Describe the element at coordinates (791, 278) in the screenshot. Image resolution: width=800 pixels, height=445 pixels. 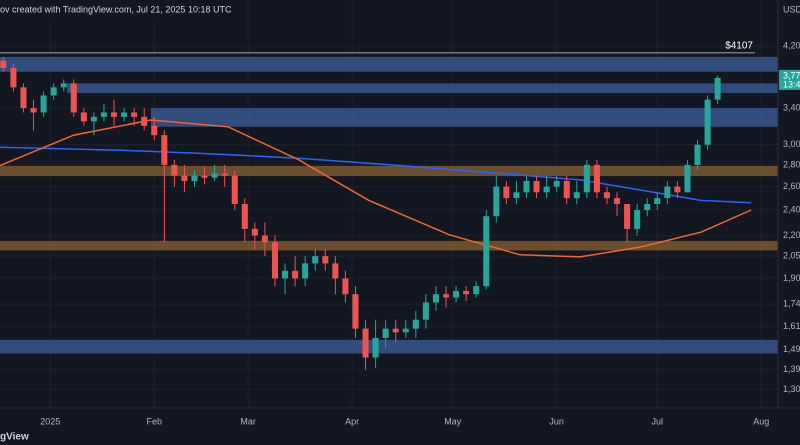
I see `y-tick-label: 1,900` at that location.